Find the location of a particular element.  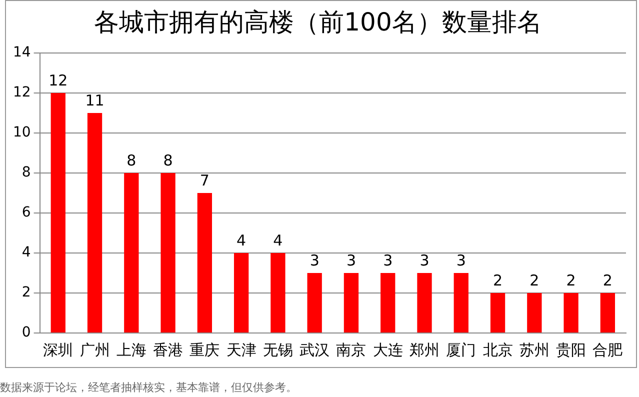

y-tick-label: 2 is located at coordinates (26, 292).